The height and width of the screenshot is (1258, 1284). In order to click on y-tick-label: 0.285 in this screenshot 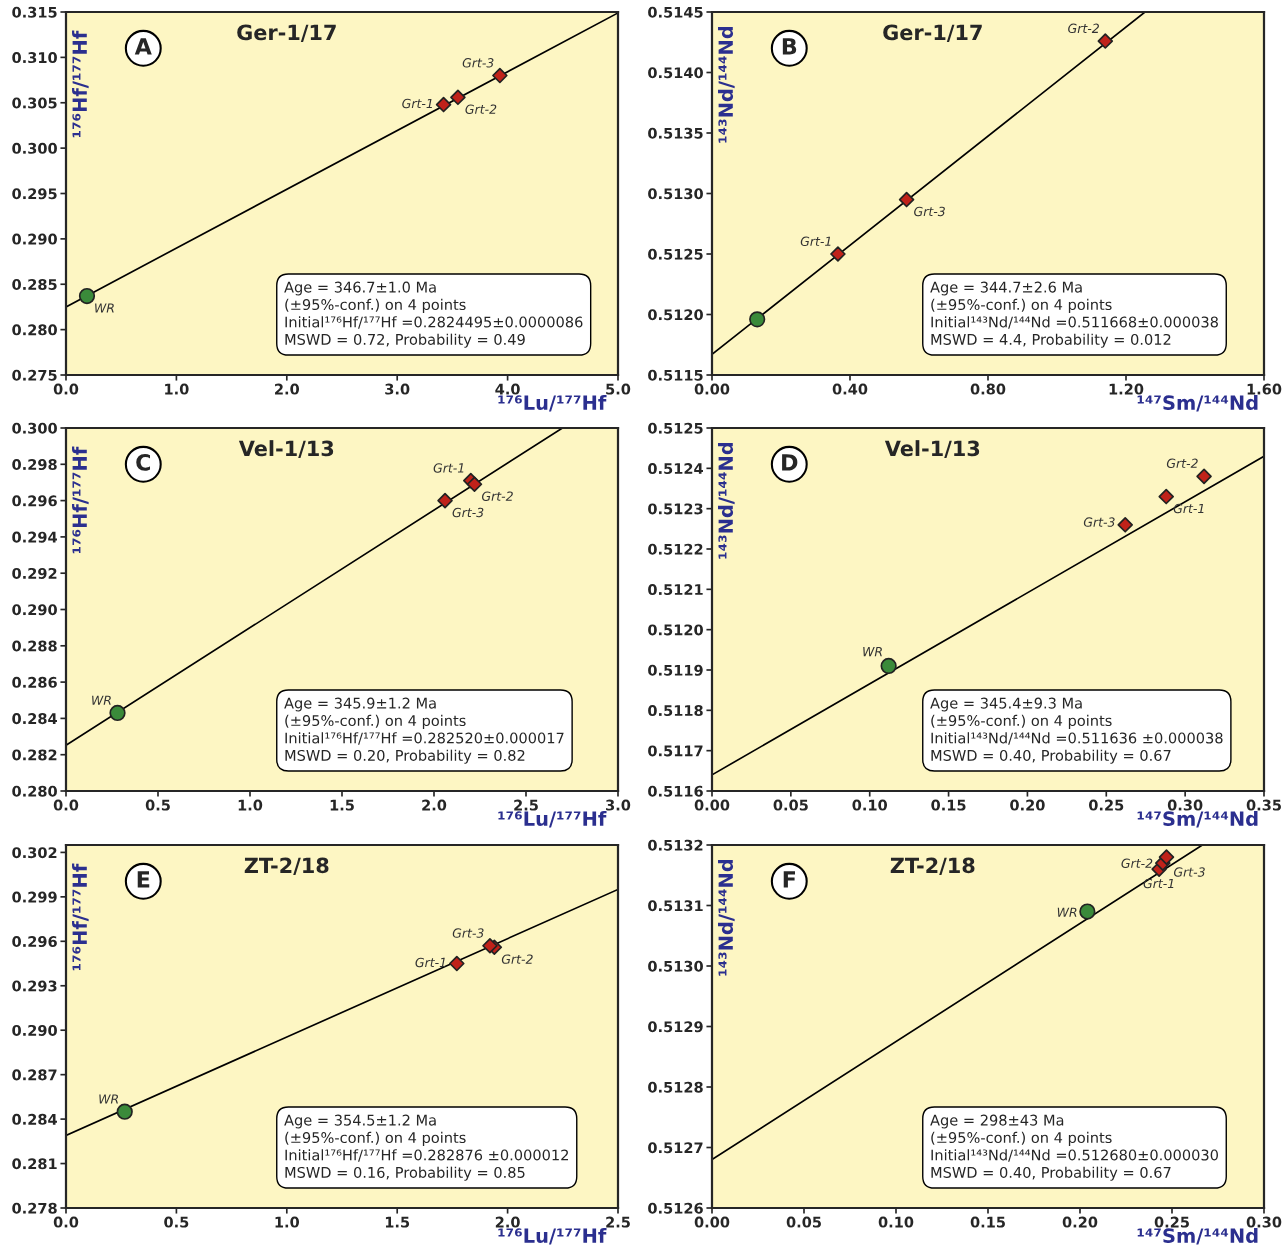, I will do `click(34, 284)`.